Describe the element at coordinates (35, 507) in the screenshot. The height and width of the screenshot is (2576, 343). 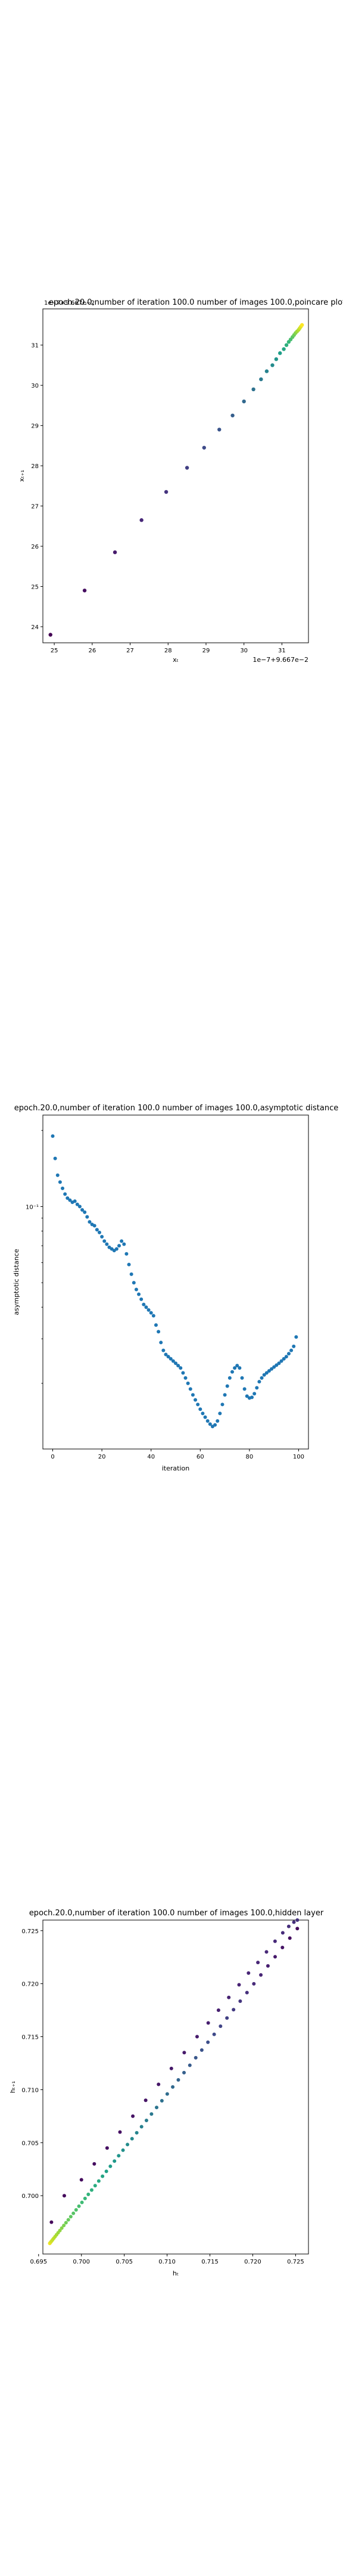
I see `y-tick-label: 27` at that location.